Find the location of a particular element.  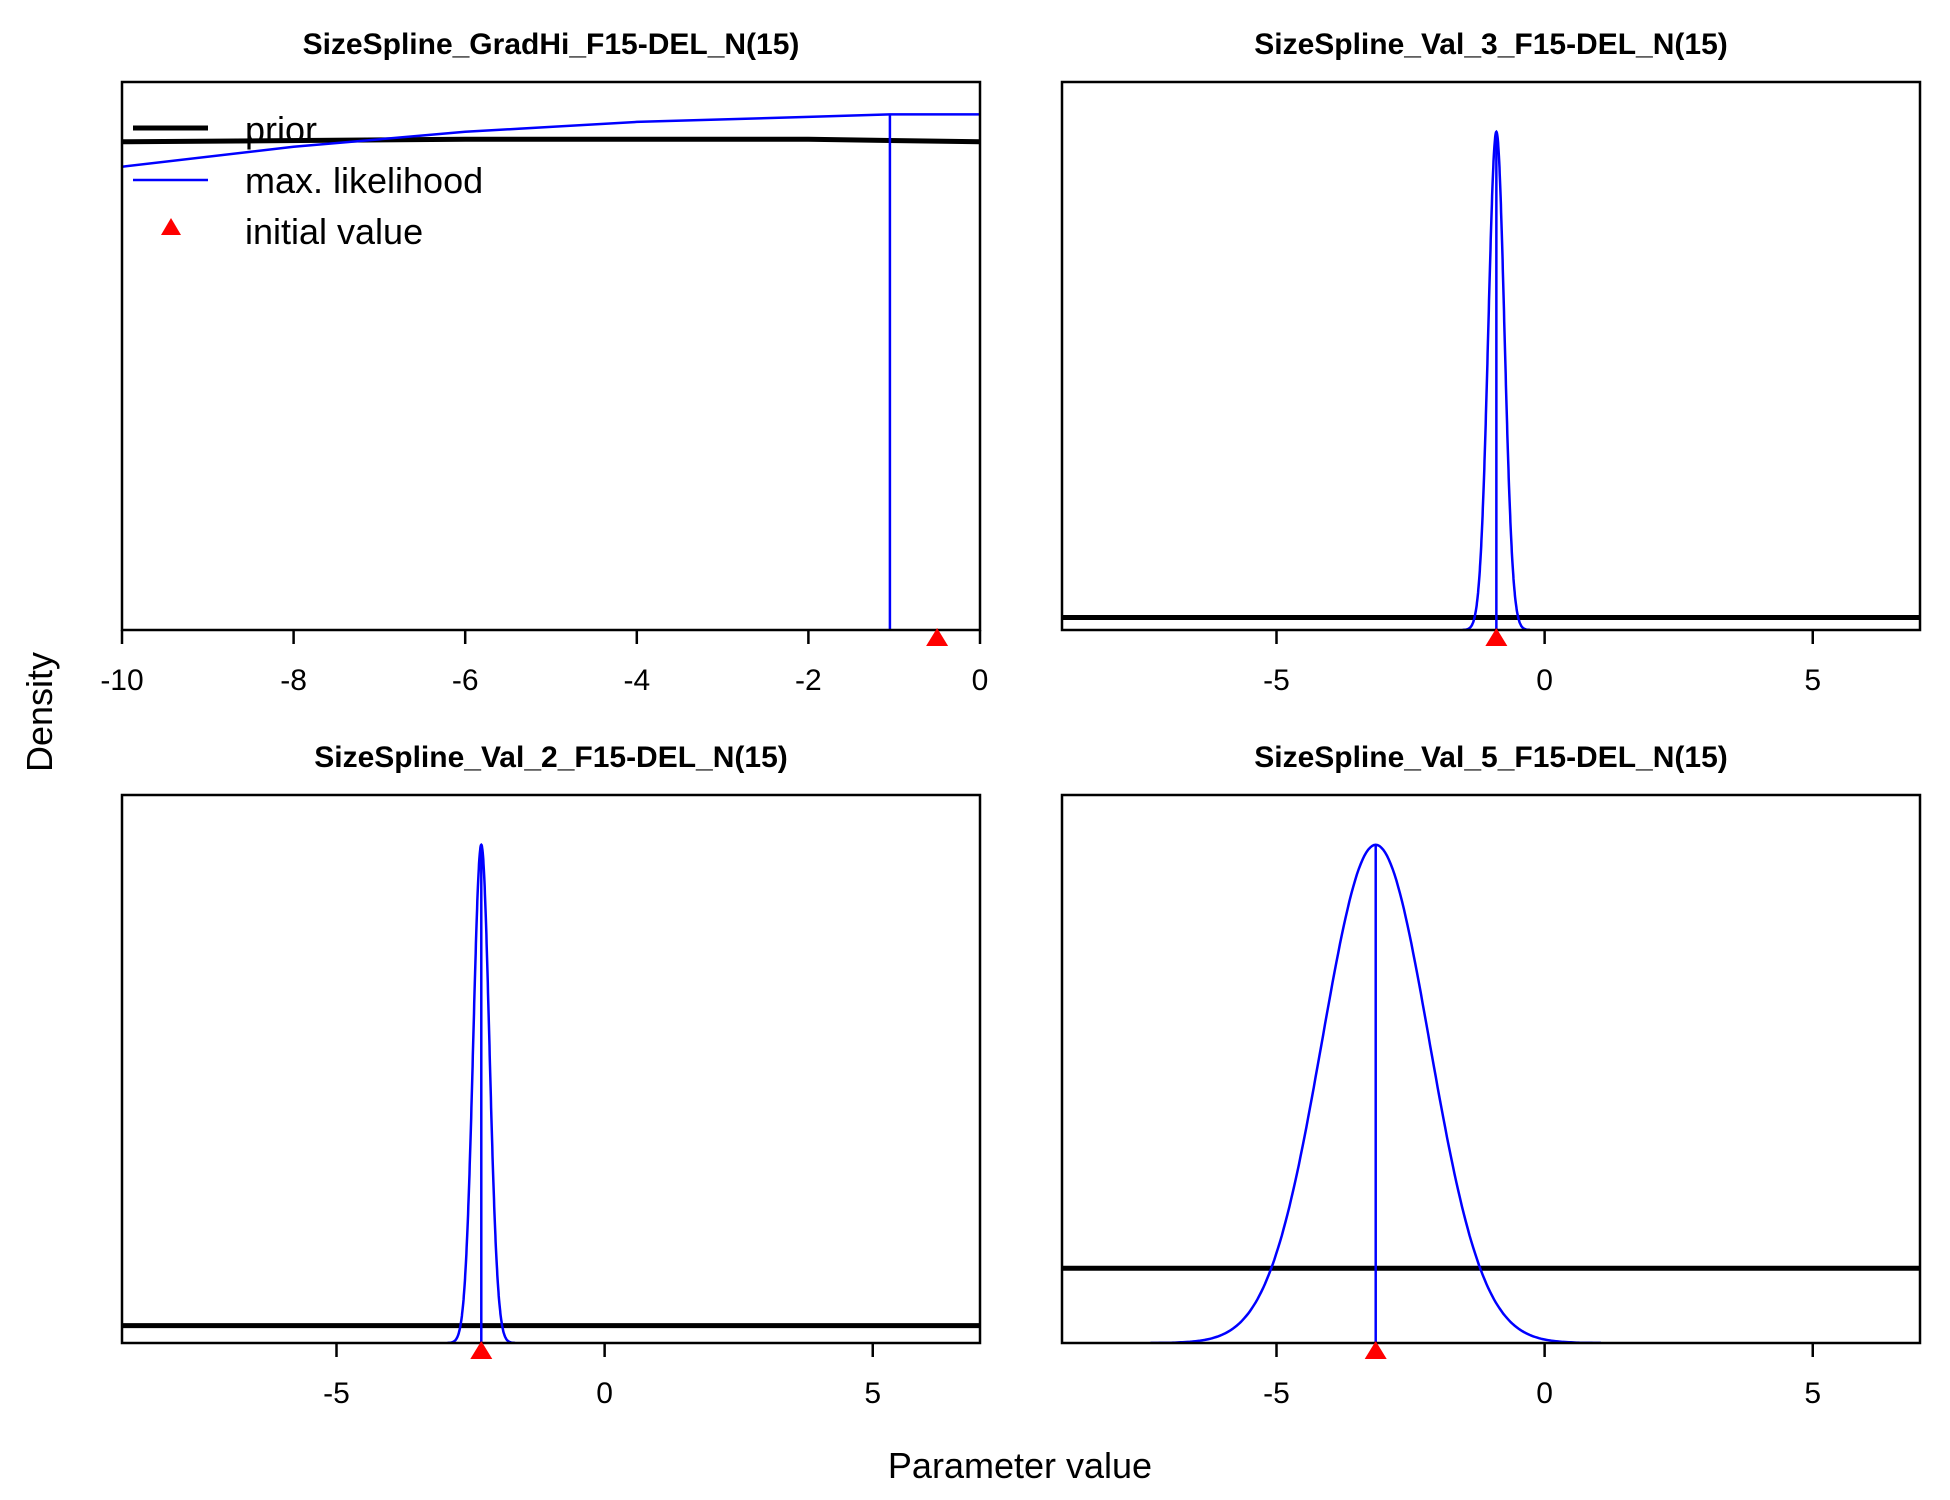

y-axis-label: Density is located at coordinates (39, 712).